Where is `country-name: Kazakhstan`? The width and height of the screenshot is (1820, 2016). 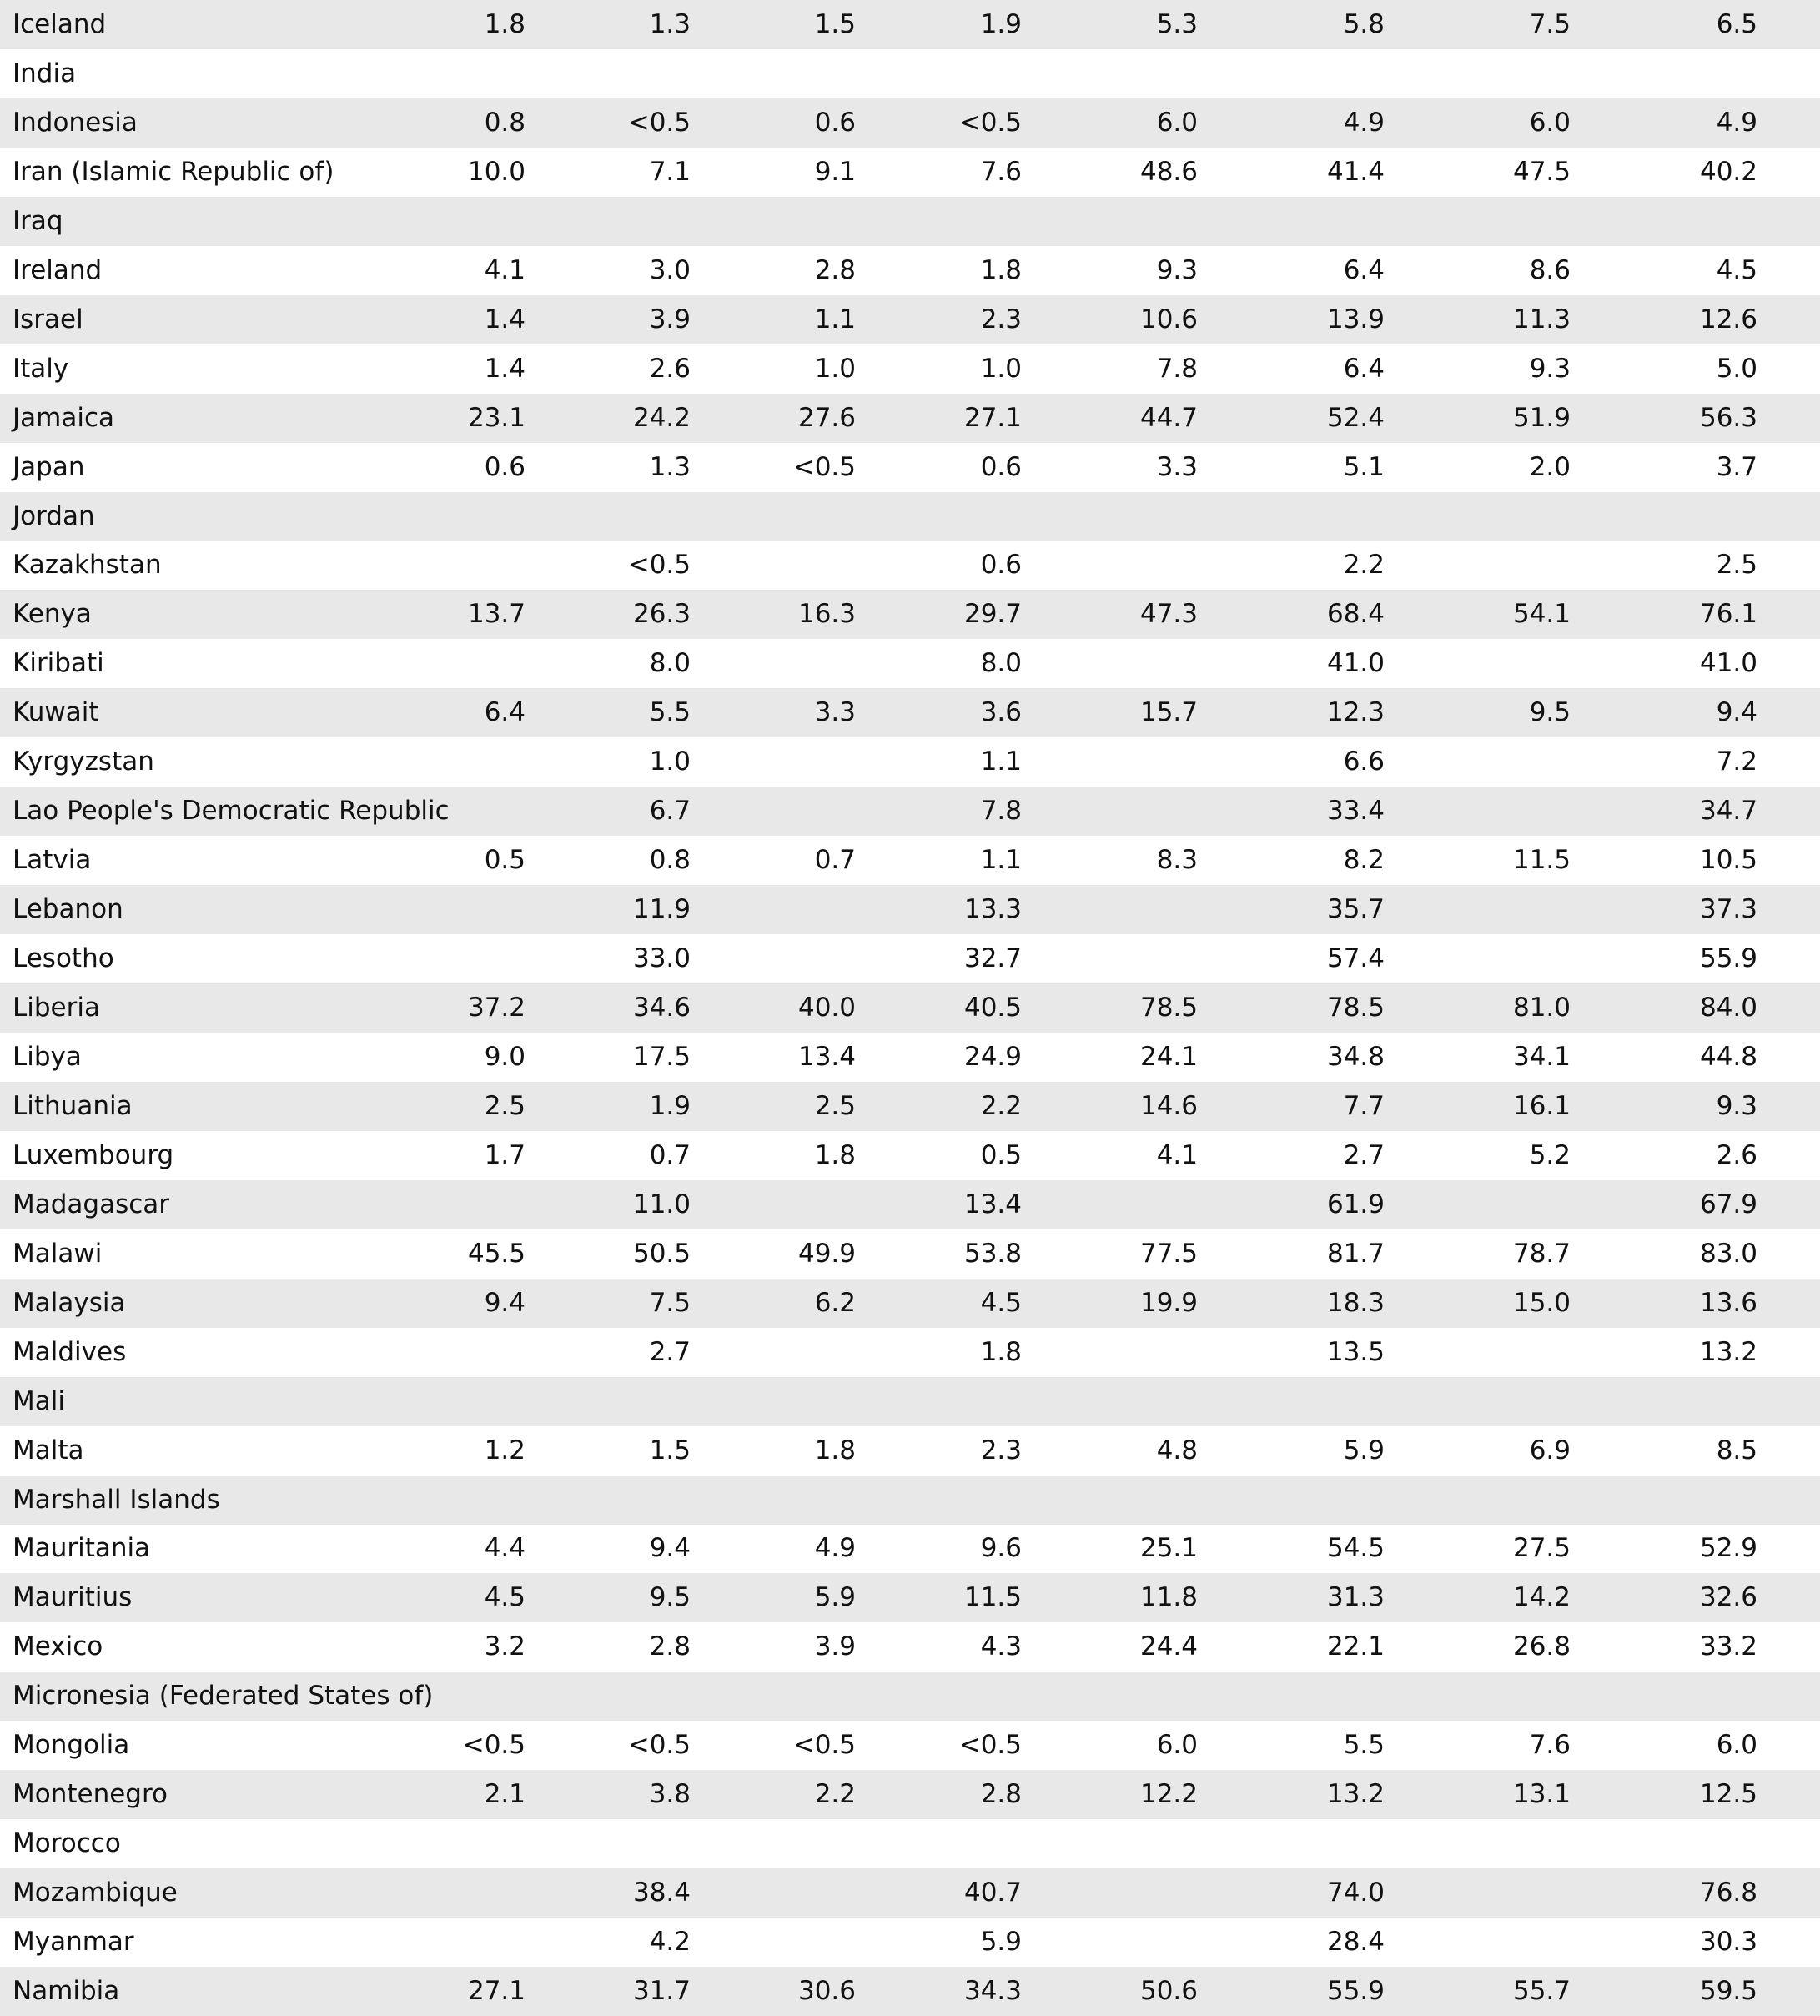
country-name: Kazakhstan is located at coordinates (87, 565).